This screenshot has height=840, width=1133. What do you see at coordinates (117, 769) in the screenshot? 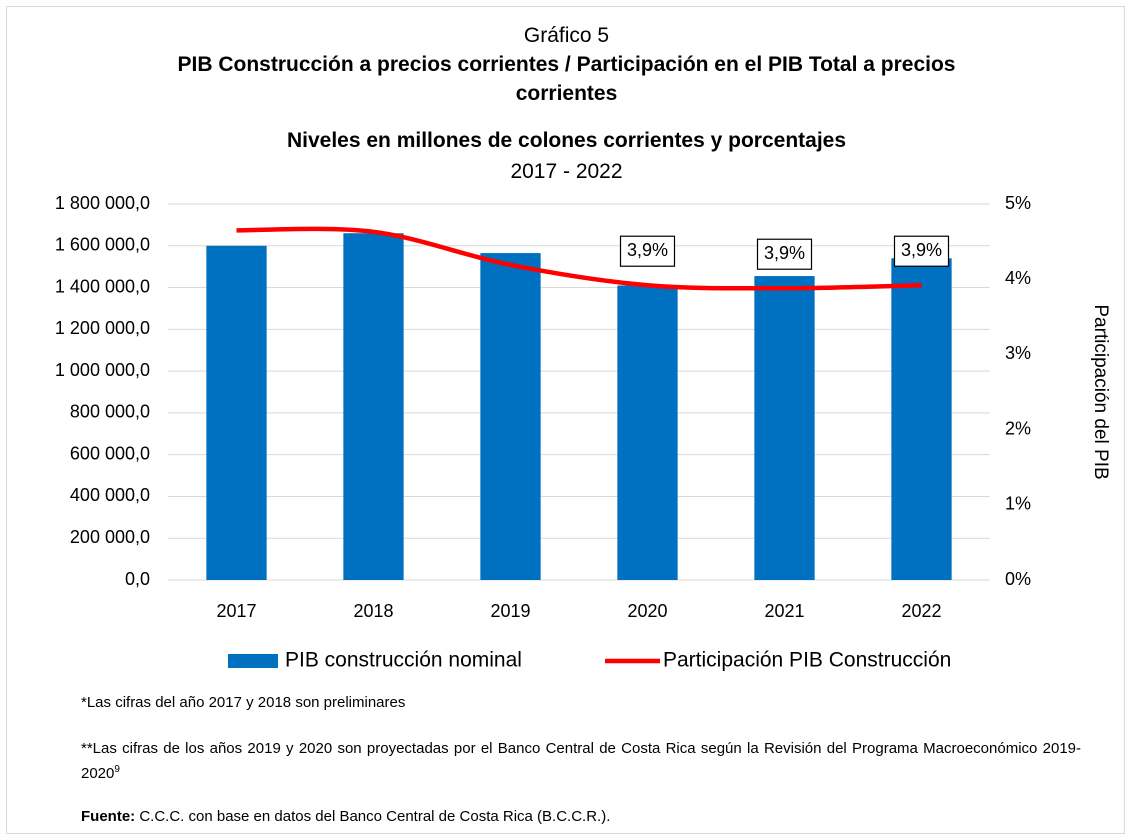
I see `footnote-ref: 9` at bounding box center [117, 769].